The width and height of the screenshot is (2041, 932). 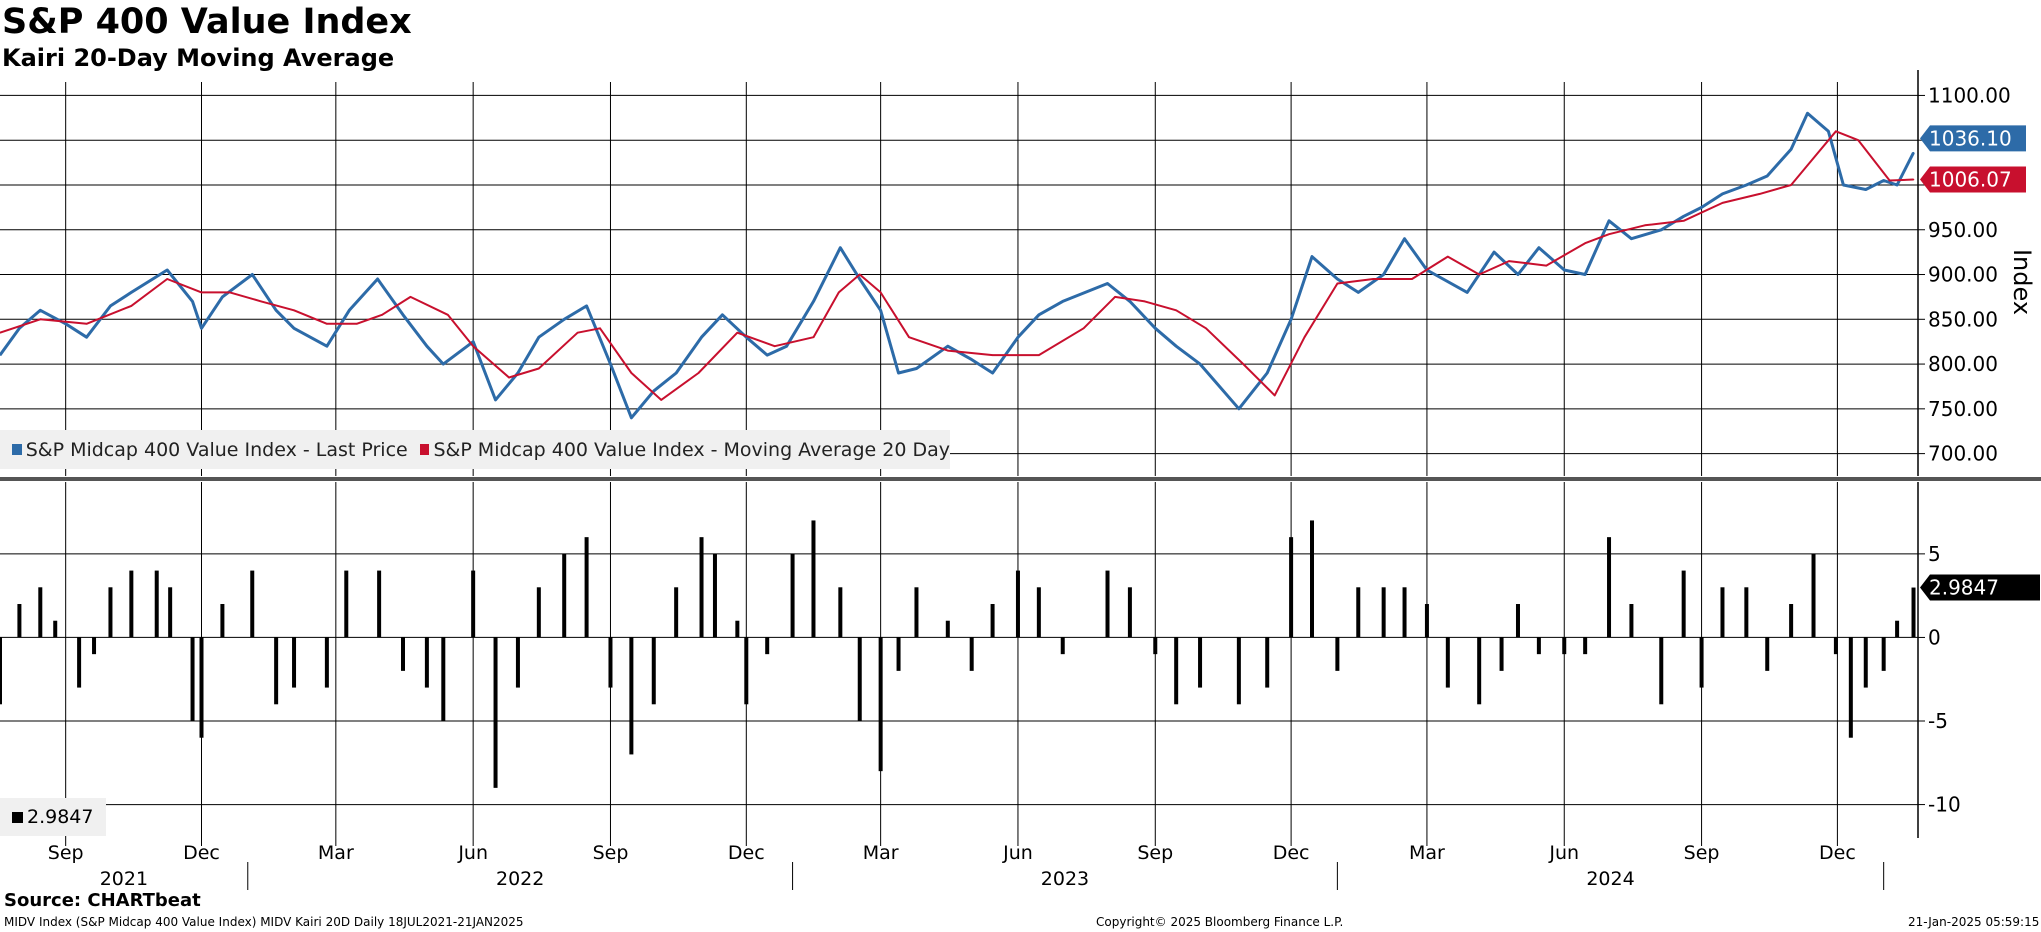 What do you see at coordinates (1963, 454) in the screenshot?
I see `price-ytick-label-0: 700.00` at bounding box center [1963, 454].